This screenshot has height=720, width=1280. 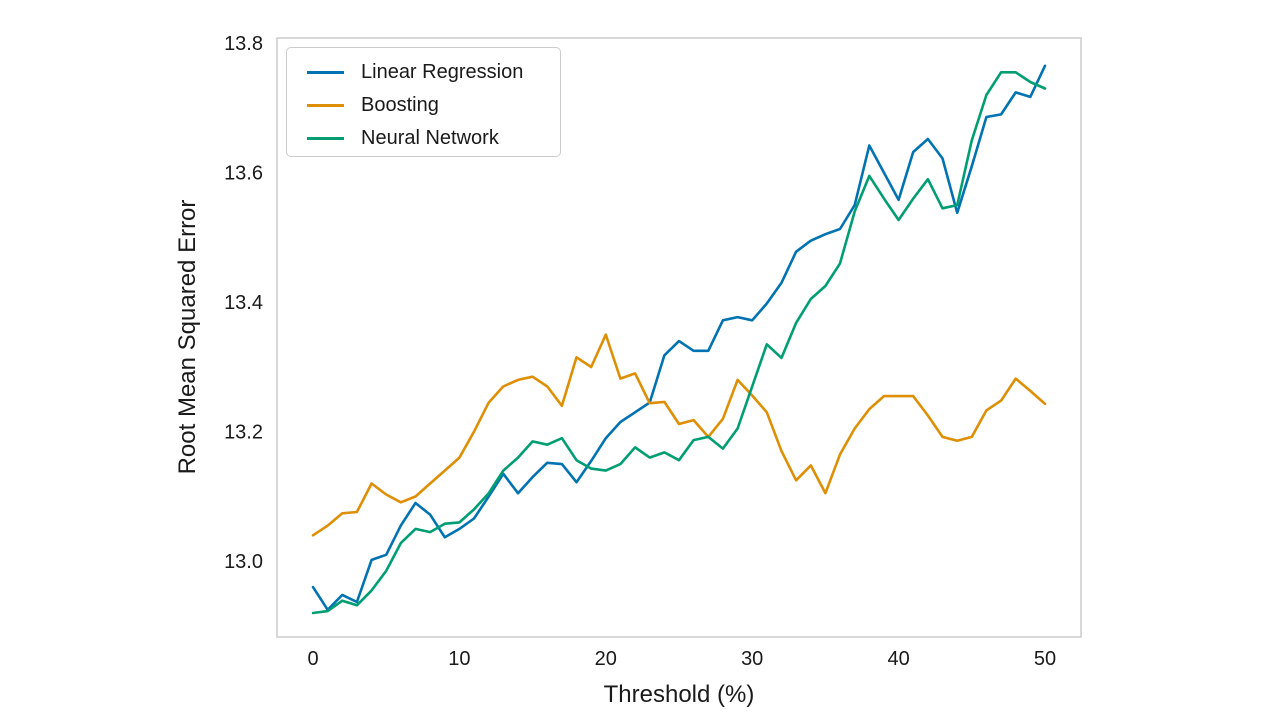 What do you see at coordinates (606, 659) in the screenshot?
I see `x-tick-label: 20` at bounding box center [606, 659].